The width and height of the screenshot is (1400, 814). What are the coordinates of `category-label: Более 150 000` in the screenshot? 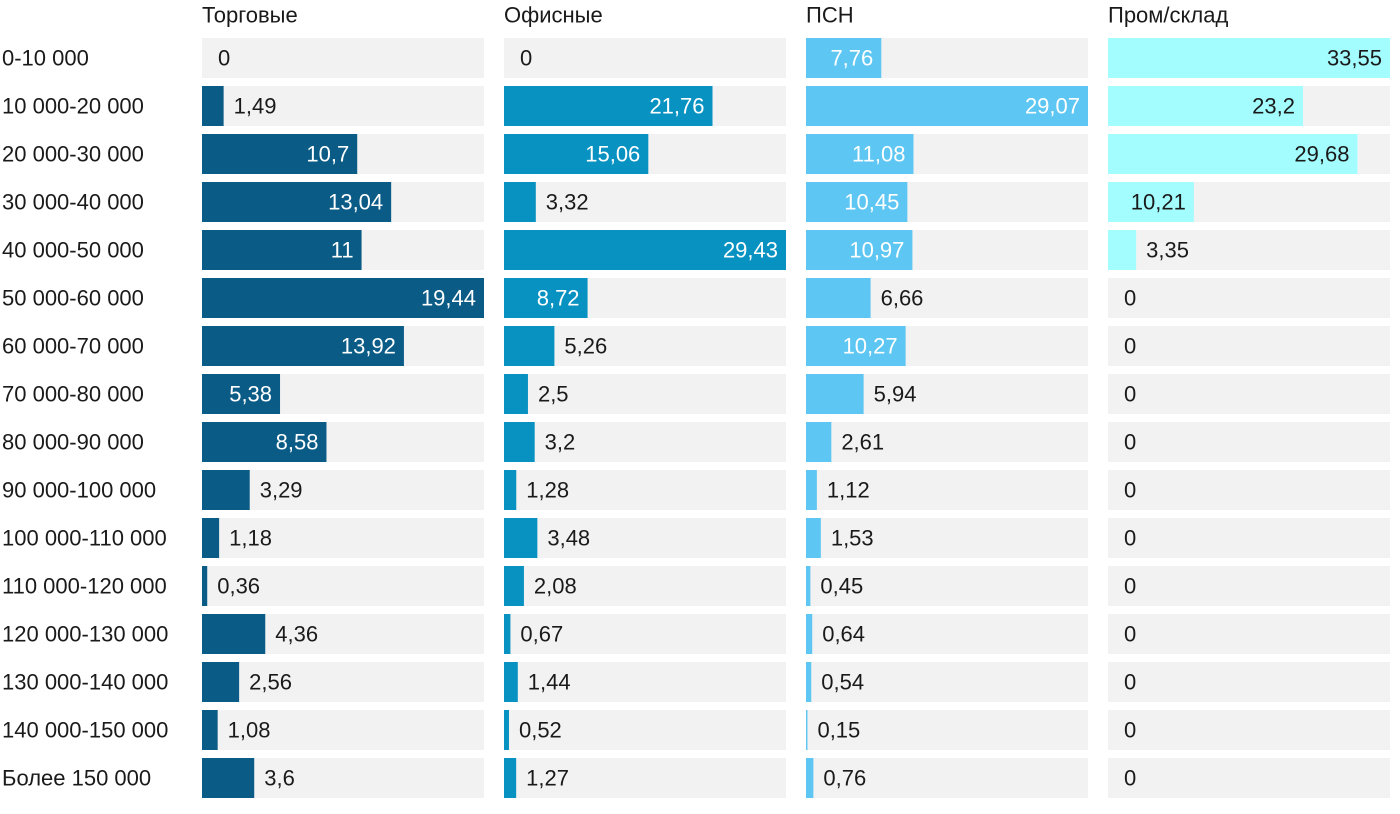 It's located at (76, 778).